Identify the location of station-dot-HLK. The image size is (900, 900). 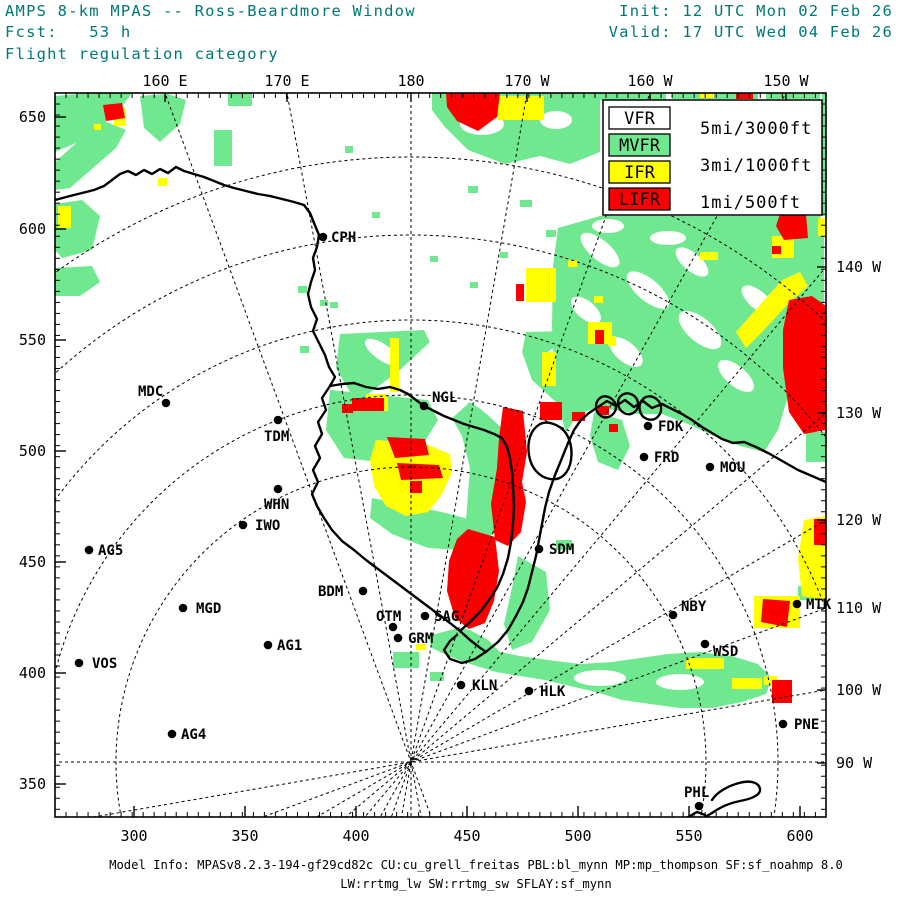
(529, 691).